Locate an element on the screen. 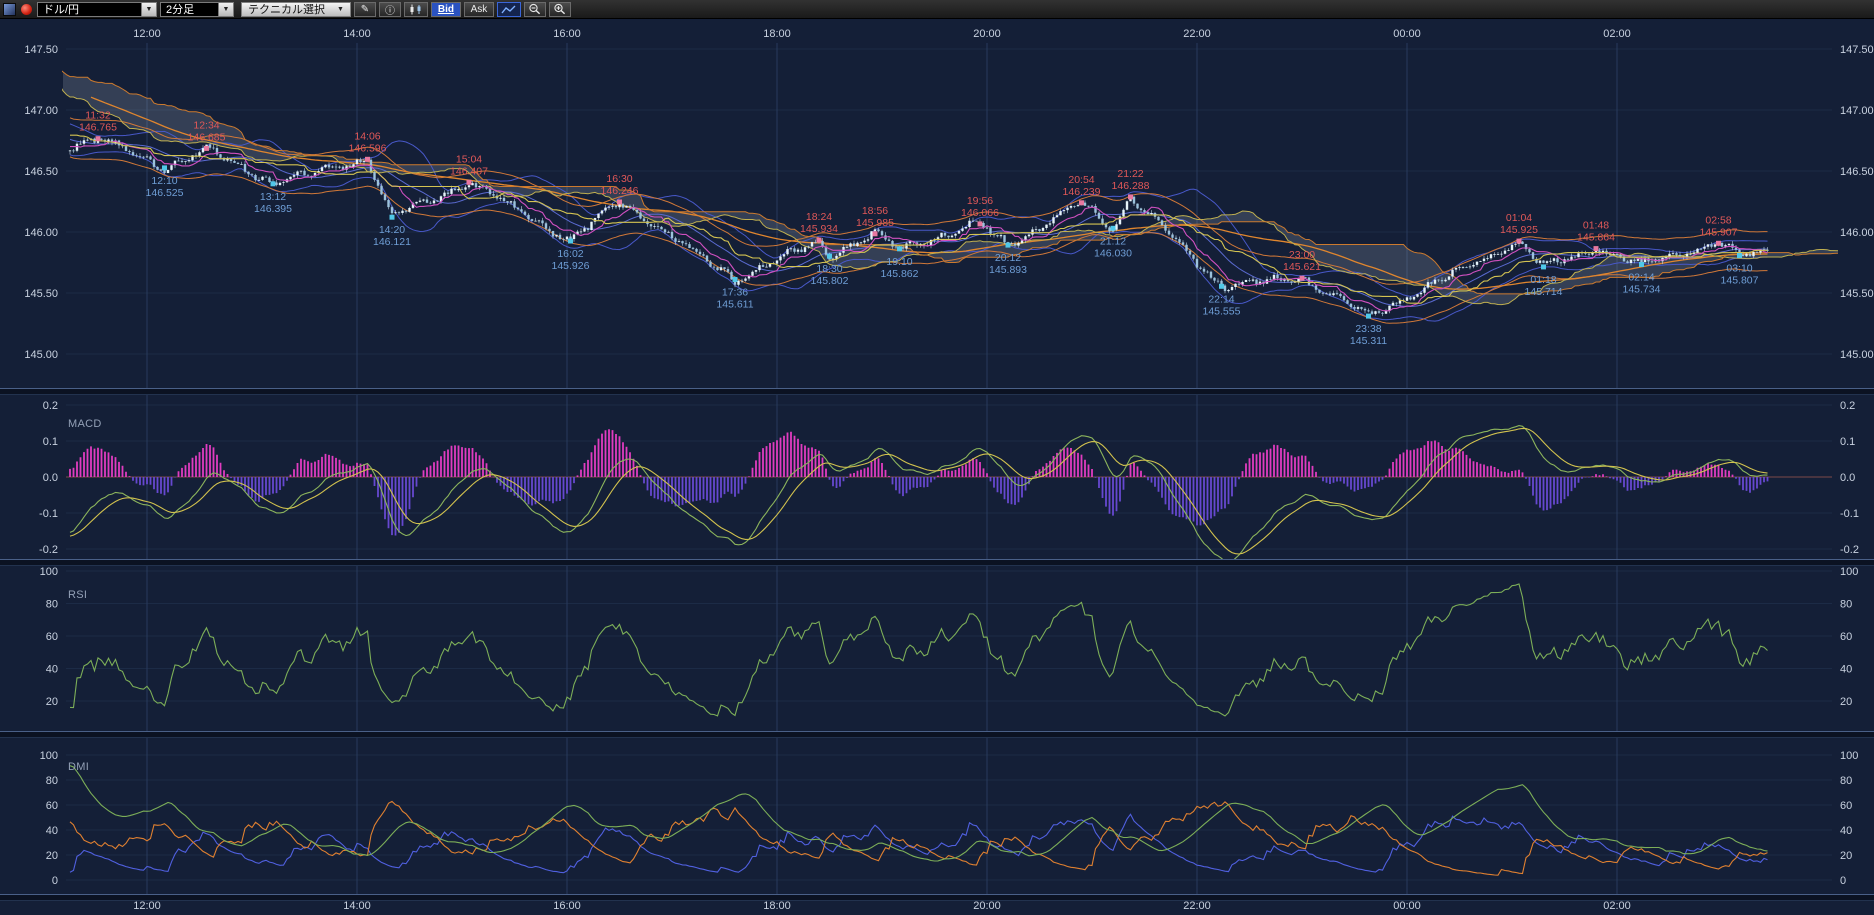  pivot-price-label: 146.596 is located at coordinates (368, 148).